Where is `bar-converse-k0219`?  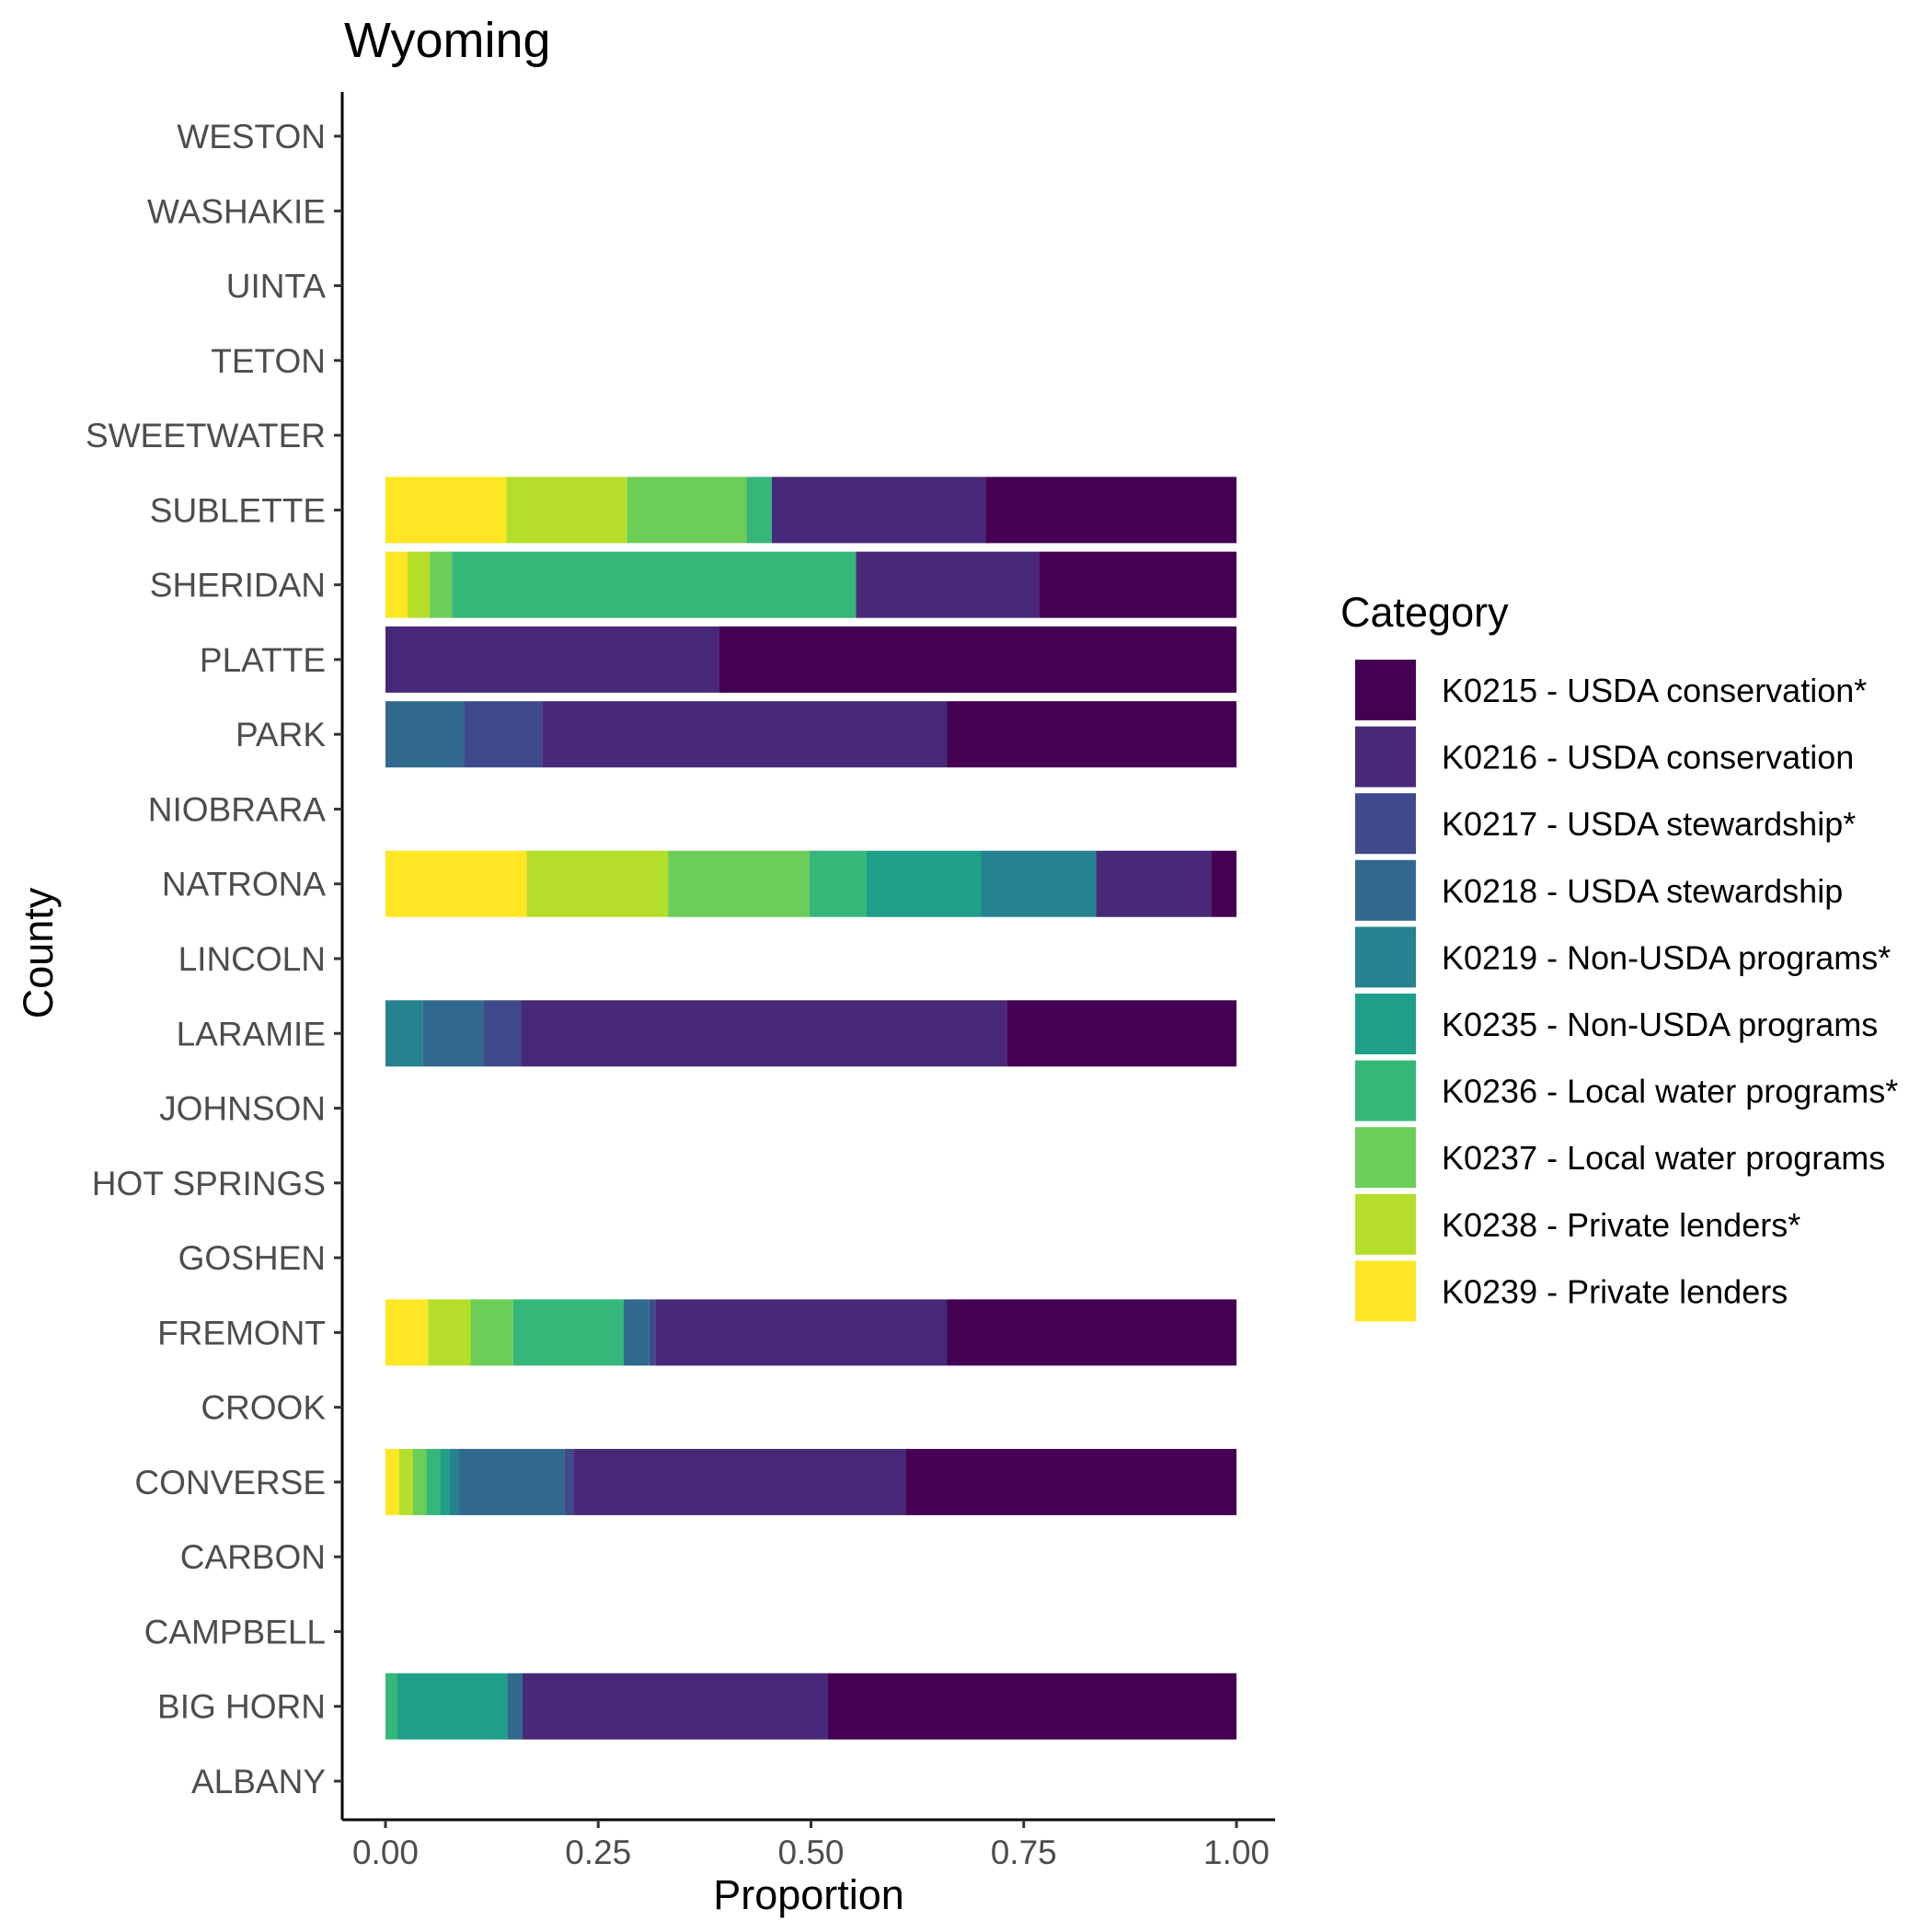
bar-converse-k0219 is located at coordinates (454, 1481).